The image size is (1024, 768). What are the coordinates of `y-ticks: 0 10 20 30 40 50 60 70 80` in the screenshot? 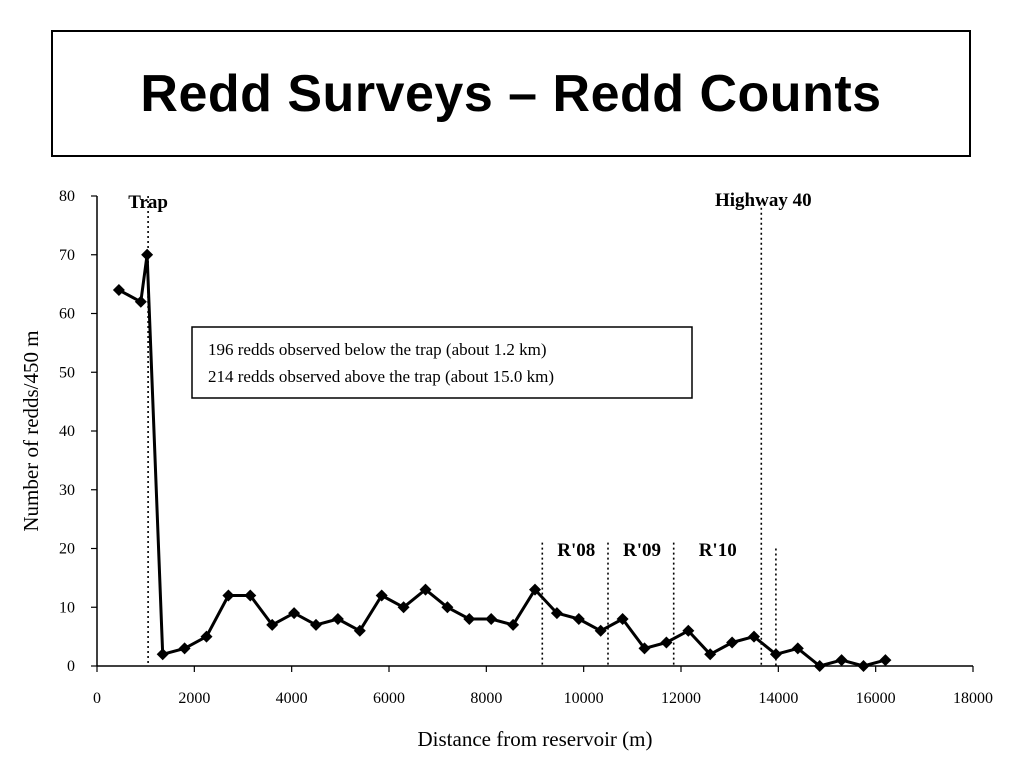 It's located at (78, 431).